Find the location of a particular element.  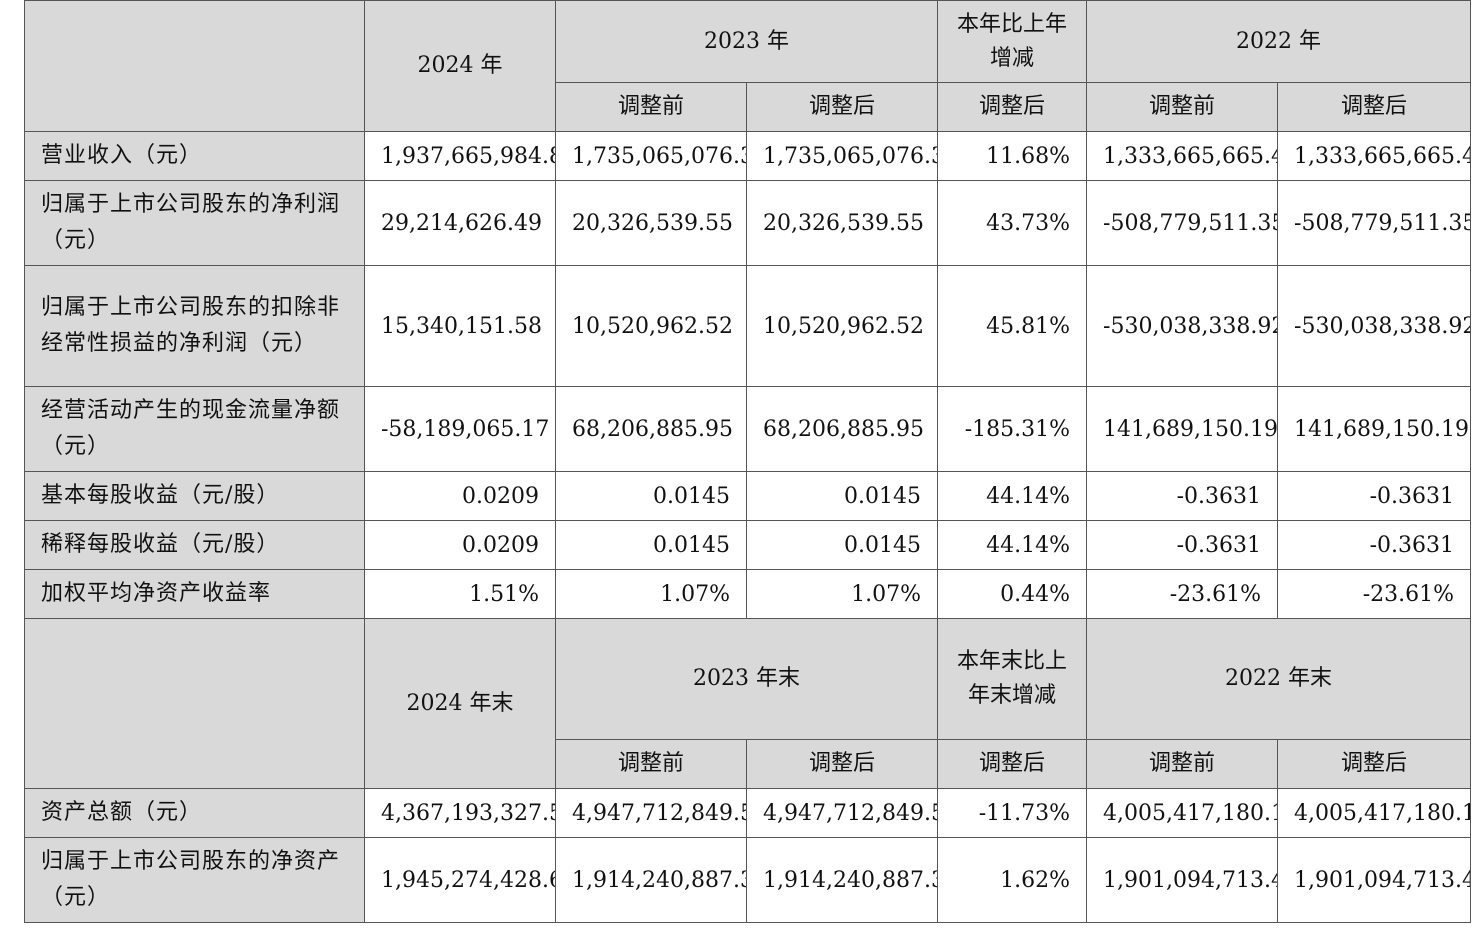

cell-change: -185.31% is located at coordinates (1012, 429).